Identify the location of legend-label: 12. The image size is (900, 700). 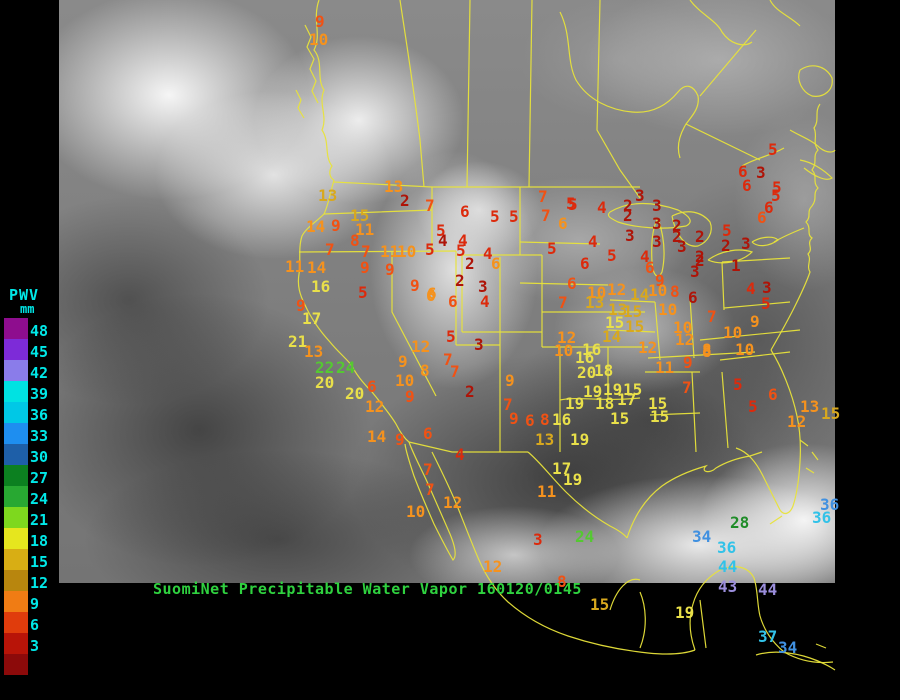
(39, 583).